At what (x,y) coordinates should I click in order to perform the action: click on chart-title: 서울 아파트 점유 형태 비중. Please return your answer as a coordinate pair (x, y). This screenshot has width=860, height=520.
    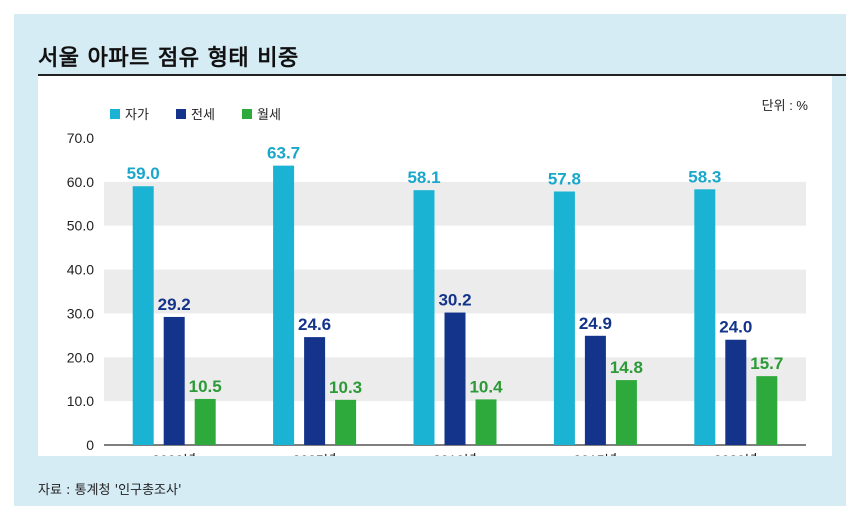
    Looking at the image, I should click on (168, 58).